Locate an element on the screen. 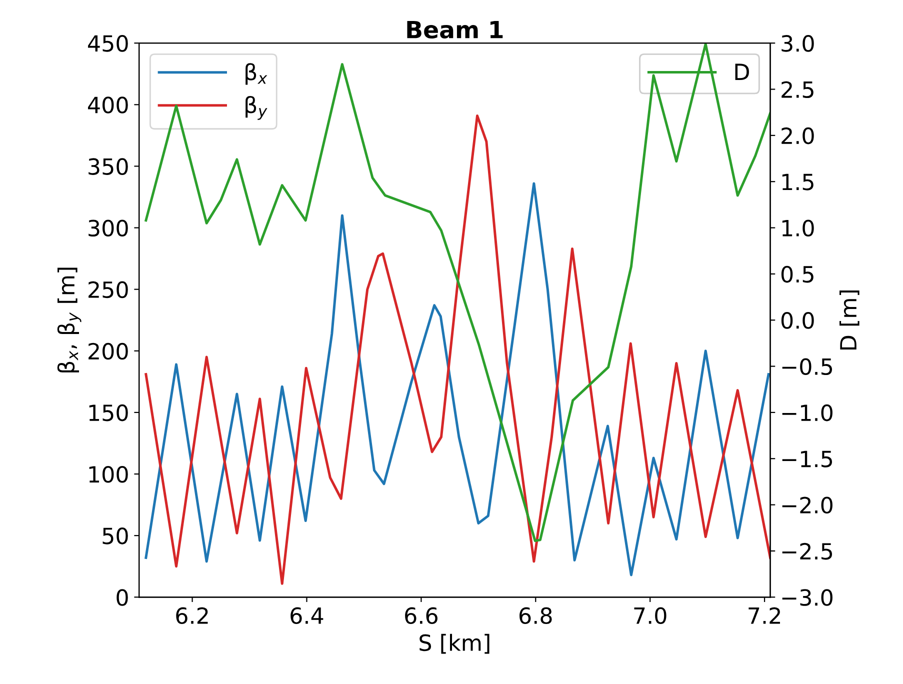 This screenshot has height=684, width=903. x-tick-label: 6.4 is located at coordinates (307, 615).